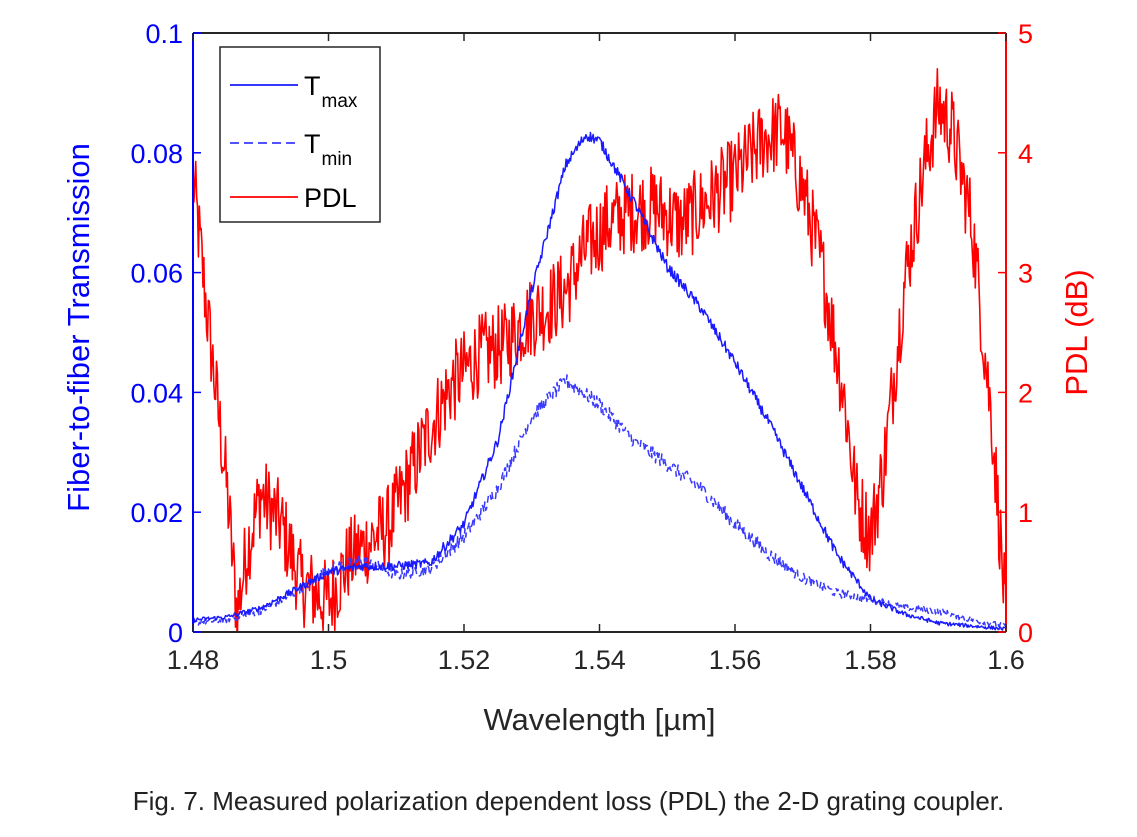  I want to click on y-left-axis-title: Fiber-to-fiber Transmission, so click(78, 327).